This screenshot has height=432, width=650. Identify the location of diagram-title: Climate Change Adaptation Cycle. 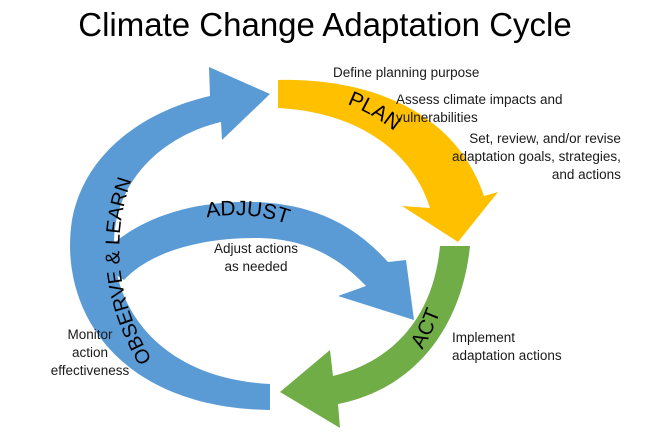
(325, 24).